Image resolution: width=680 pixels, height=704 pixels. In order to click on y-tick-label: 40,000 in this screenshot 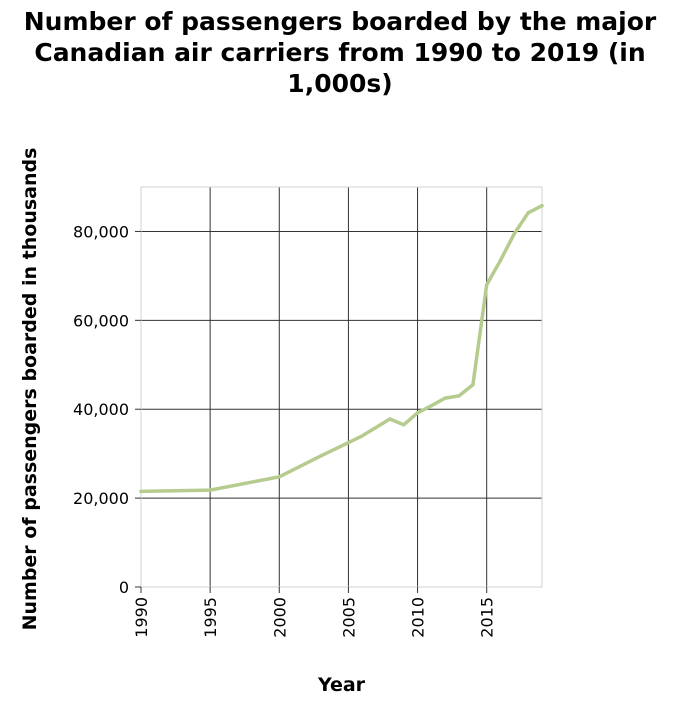, I will do `click(101, 409)`.